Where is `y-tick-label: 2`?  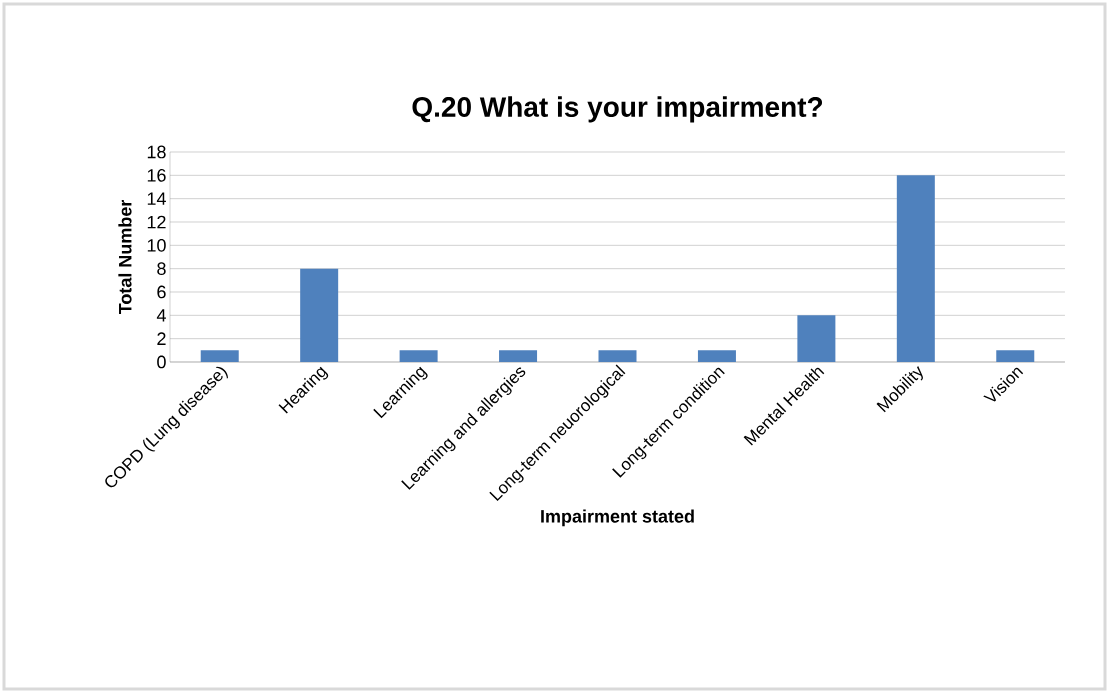
y-tick-label: 2 is located at coordinates (161, 338).